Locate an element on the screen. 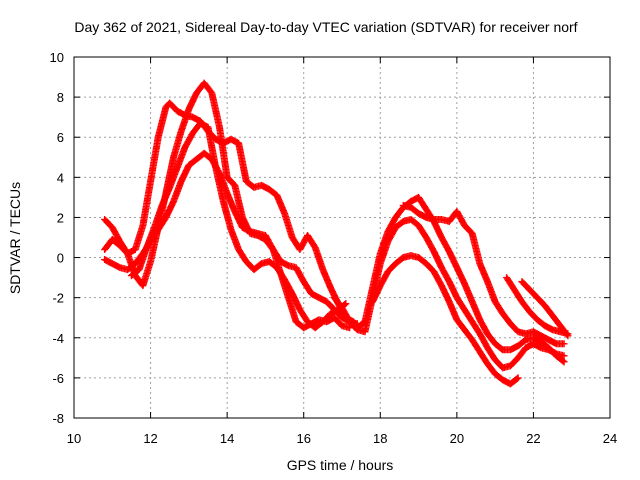  x-tick-label: 16 is located at coordinates (303, 438).